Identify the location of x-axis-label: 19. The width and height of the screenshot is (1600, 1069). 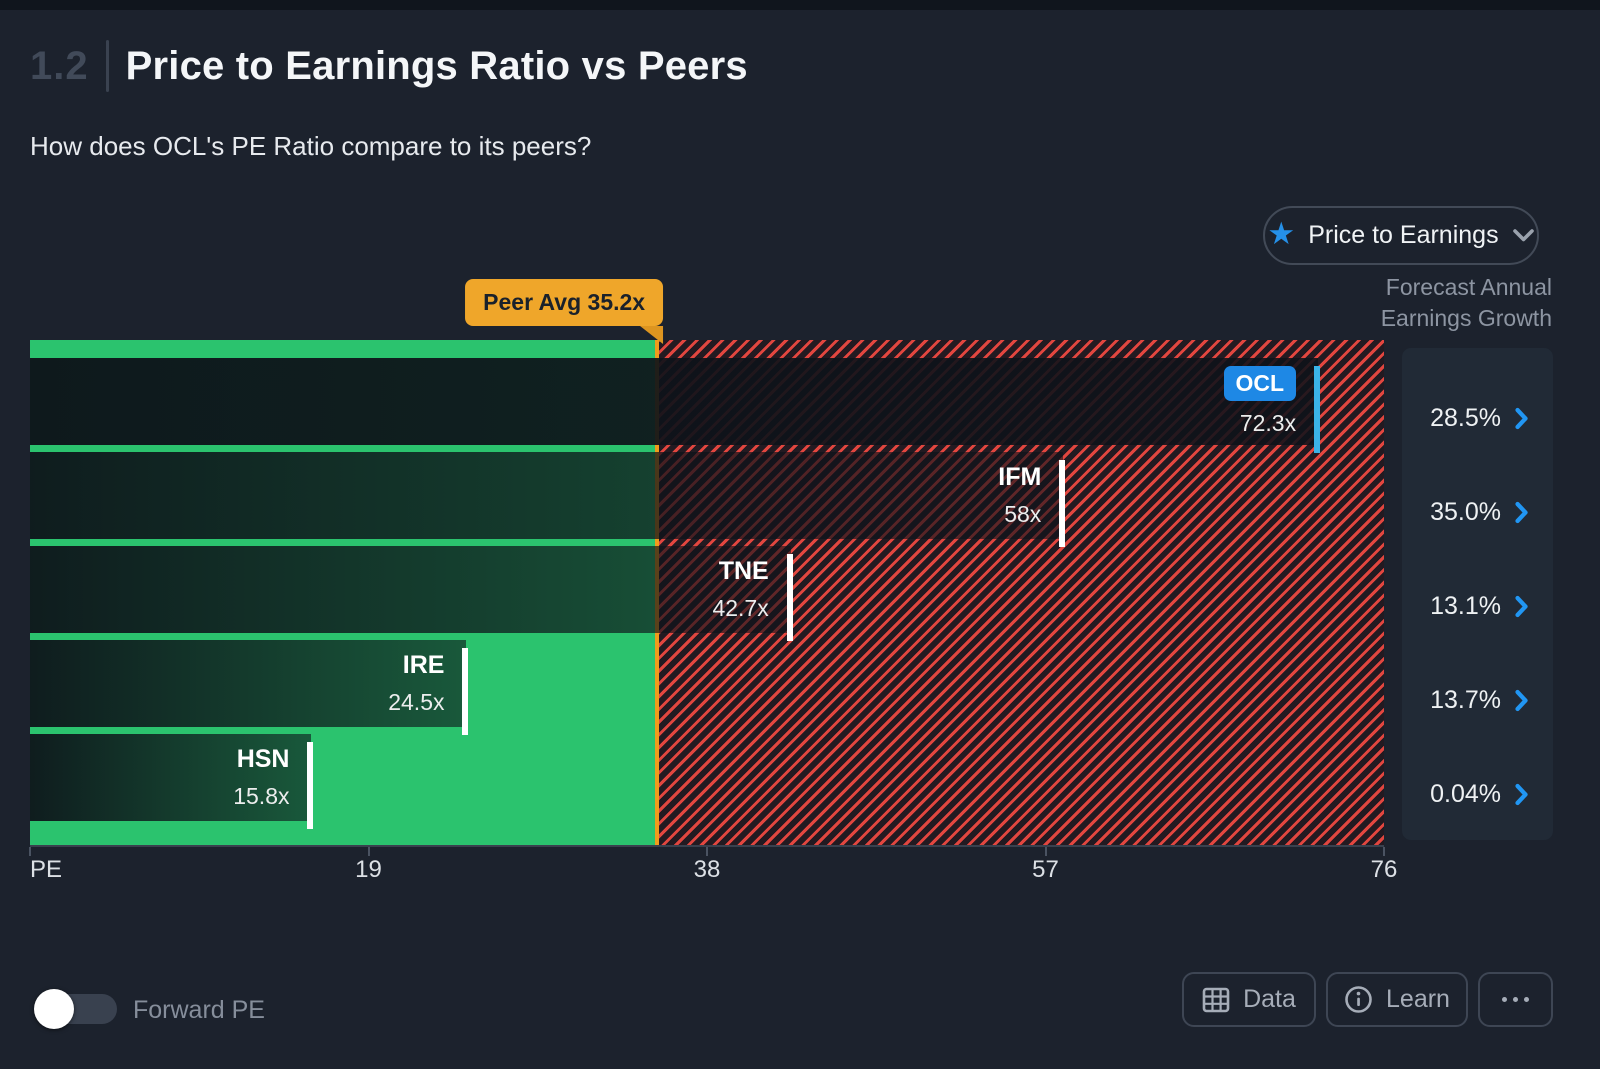
(368, 869).